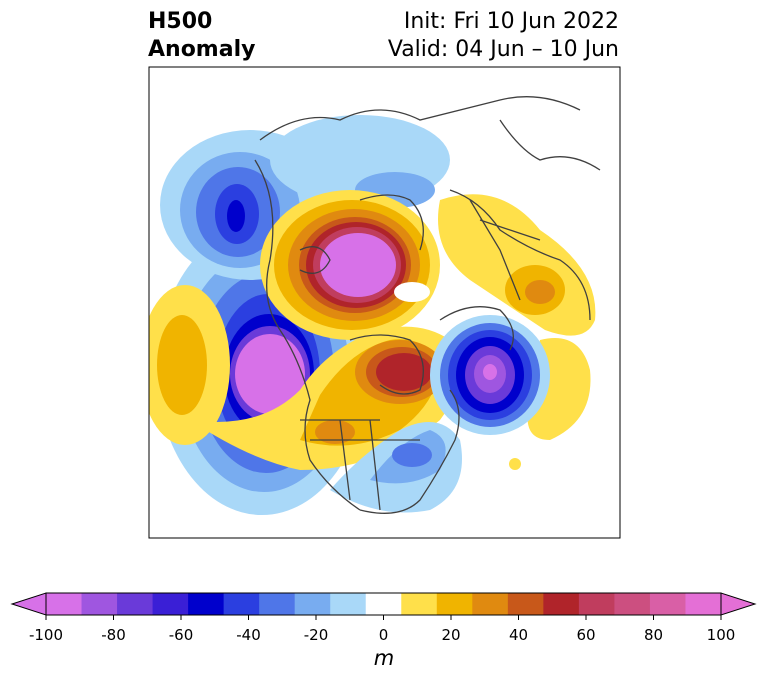 The image size is (768, 684). Describe the element at coordinates (202, 49) in the screenshot. I see `title-type: Anomaly` at that location.